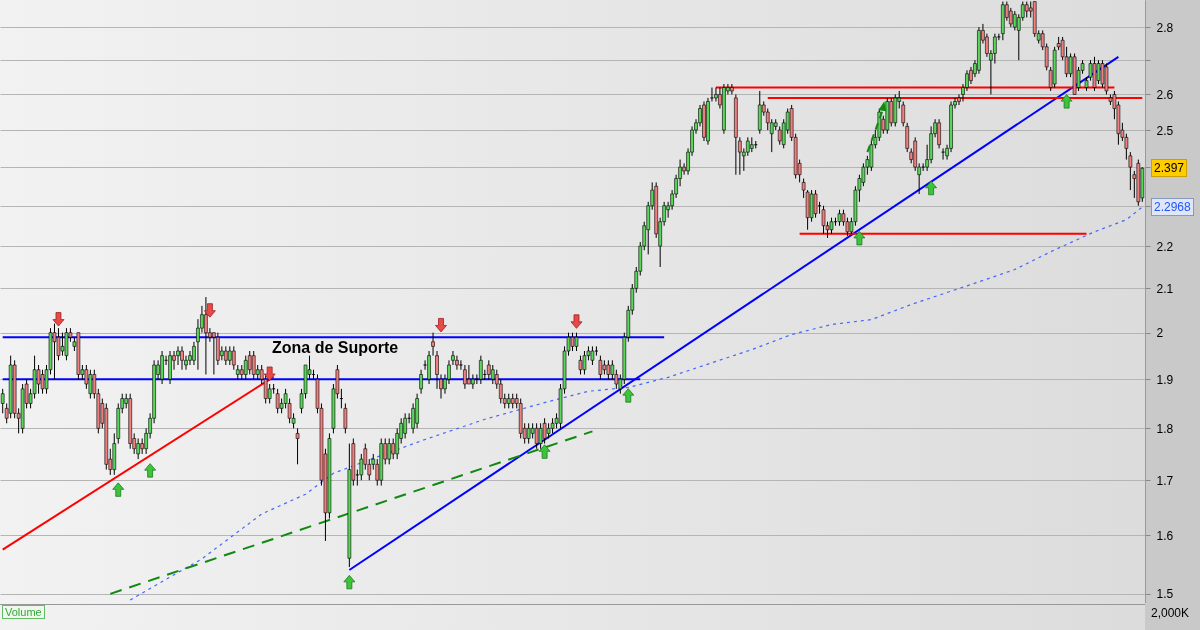  What do you see at coordinates (1165, 246) in the screenshot?
I see `y-tick-label: 2.2` at bounding box center [1165, 246].